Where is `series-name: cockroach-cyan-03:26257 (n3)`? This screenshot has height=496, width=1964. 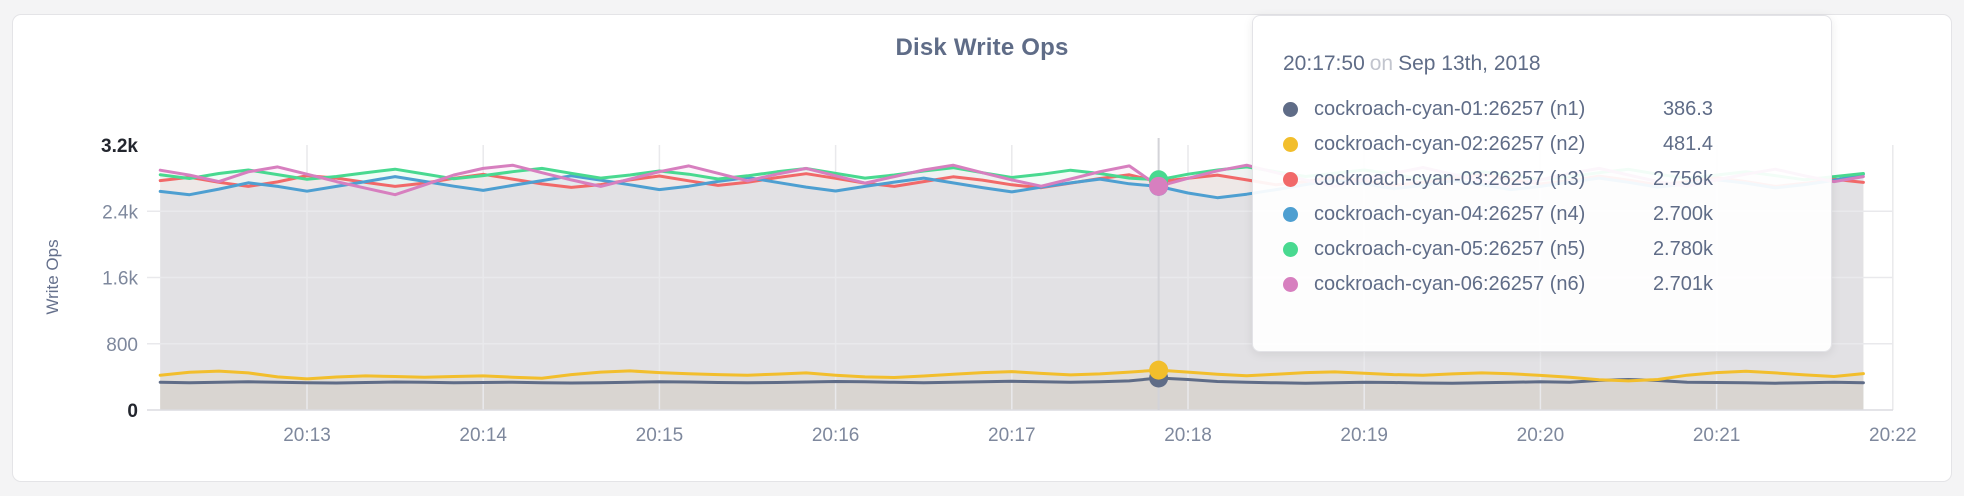 series-name: cockroach-cyan-03:26257 (n3) is located at coordinates (1450, 179).